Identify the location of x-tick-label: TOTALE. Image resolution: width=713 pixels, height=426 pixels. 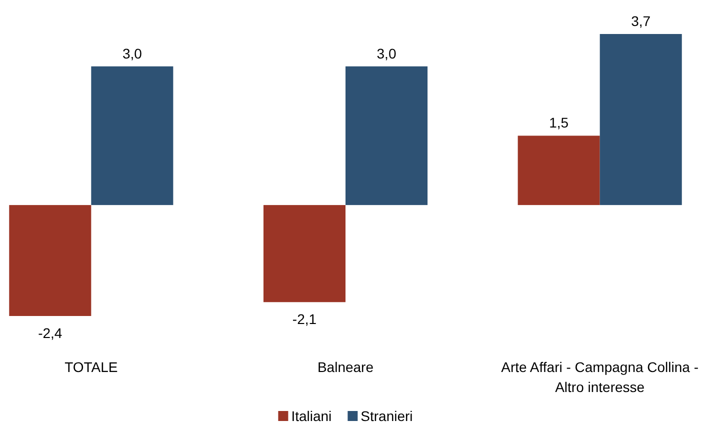
(91, 367).